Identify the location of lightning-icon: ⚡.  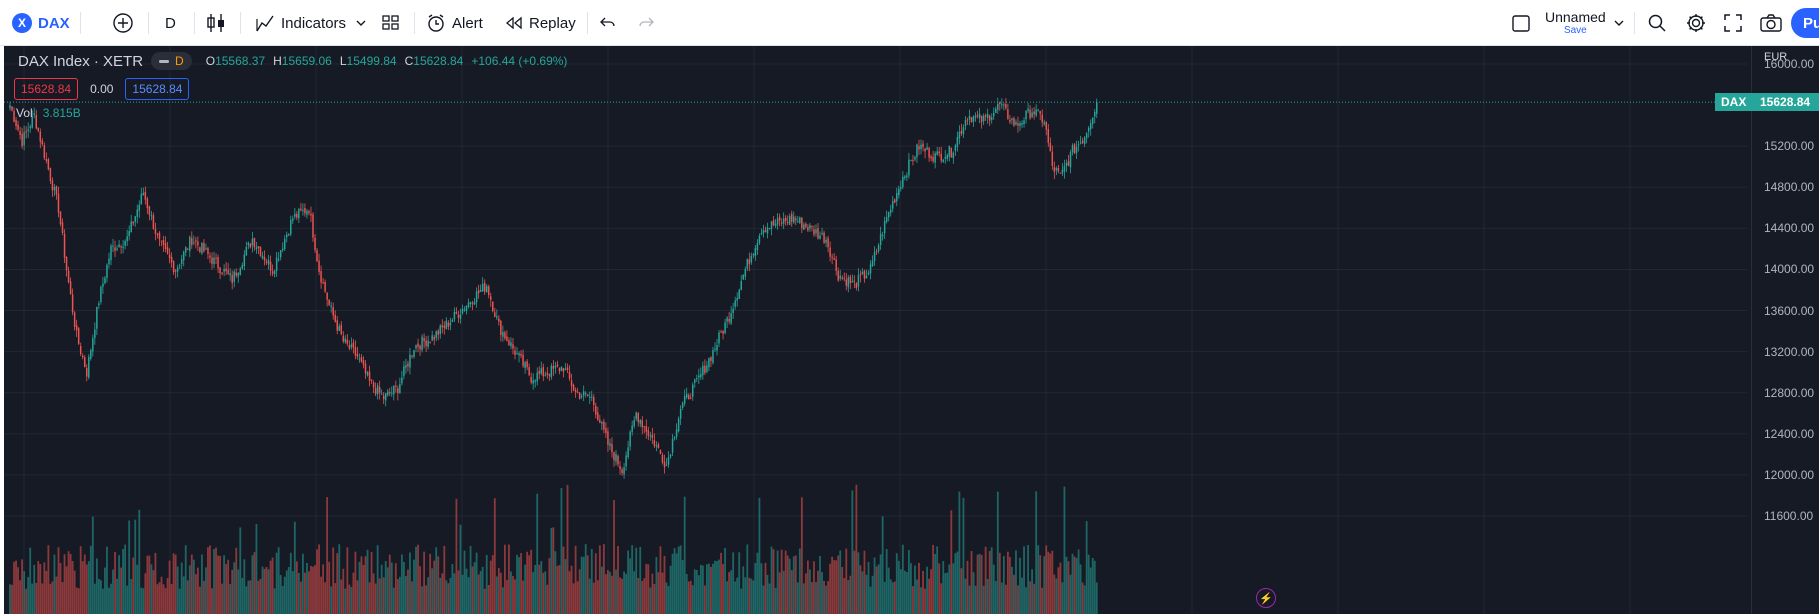
(1266, 598).